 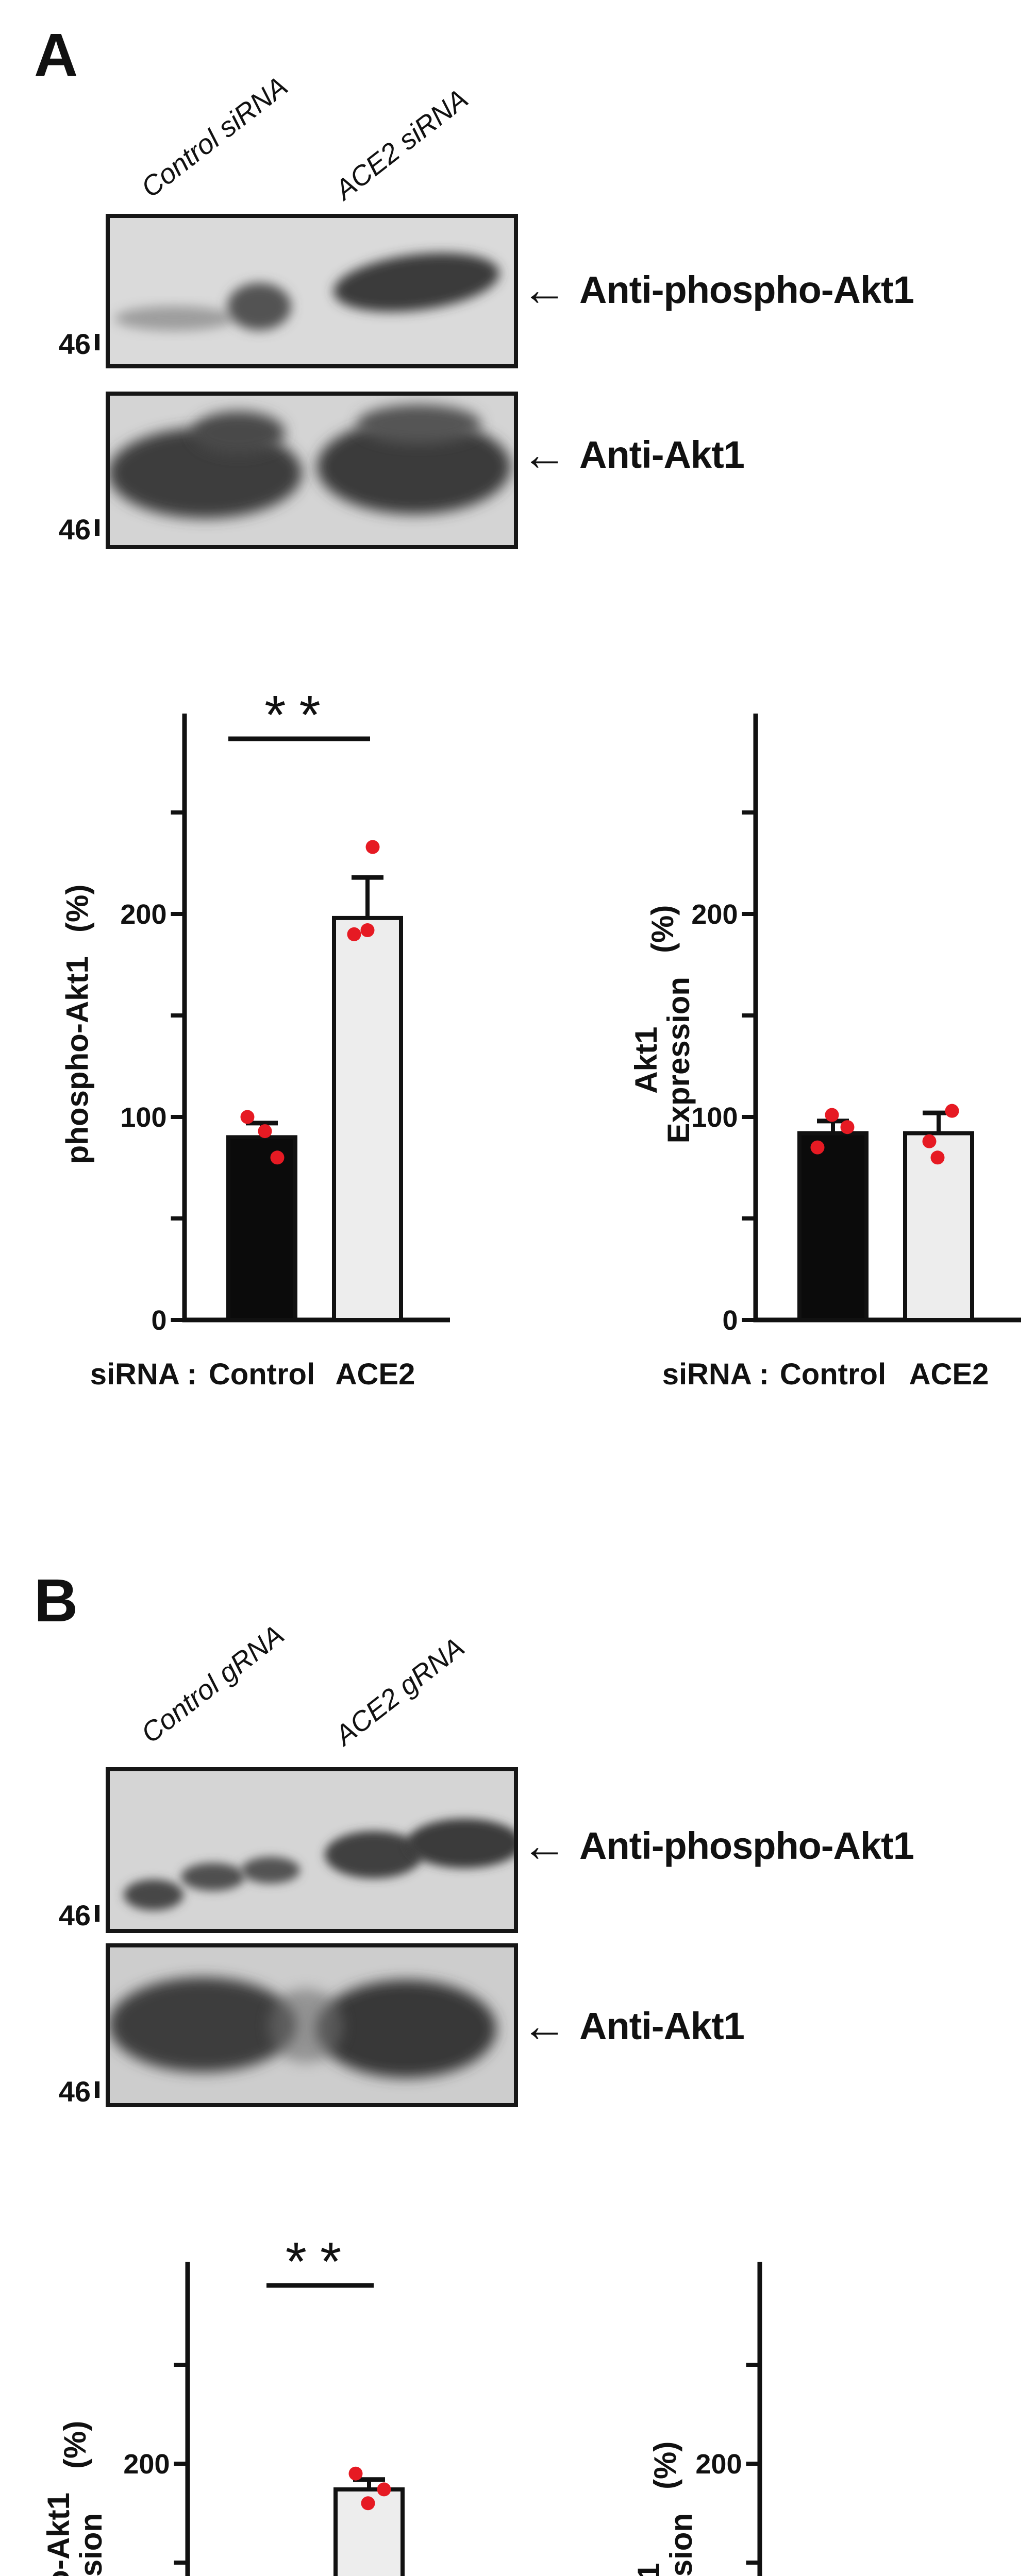 What do you see at coordinates (401, 144) in the screenshot?
I see `lane-label-ace2-sirna: ACE2 siRNA` at bounding box center [401, 144].